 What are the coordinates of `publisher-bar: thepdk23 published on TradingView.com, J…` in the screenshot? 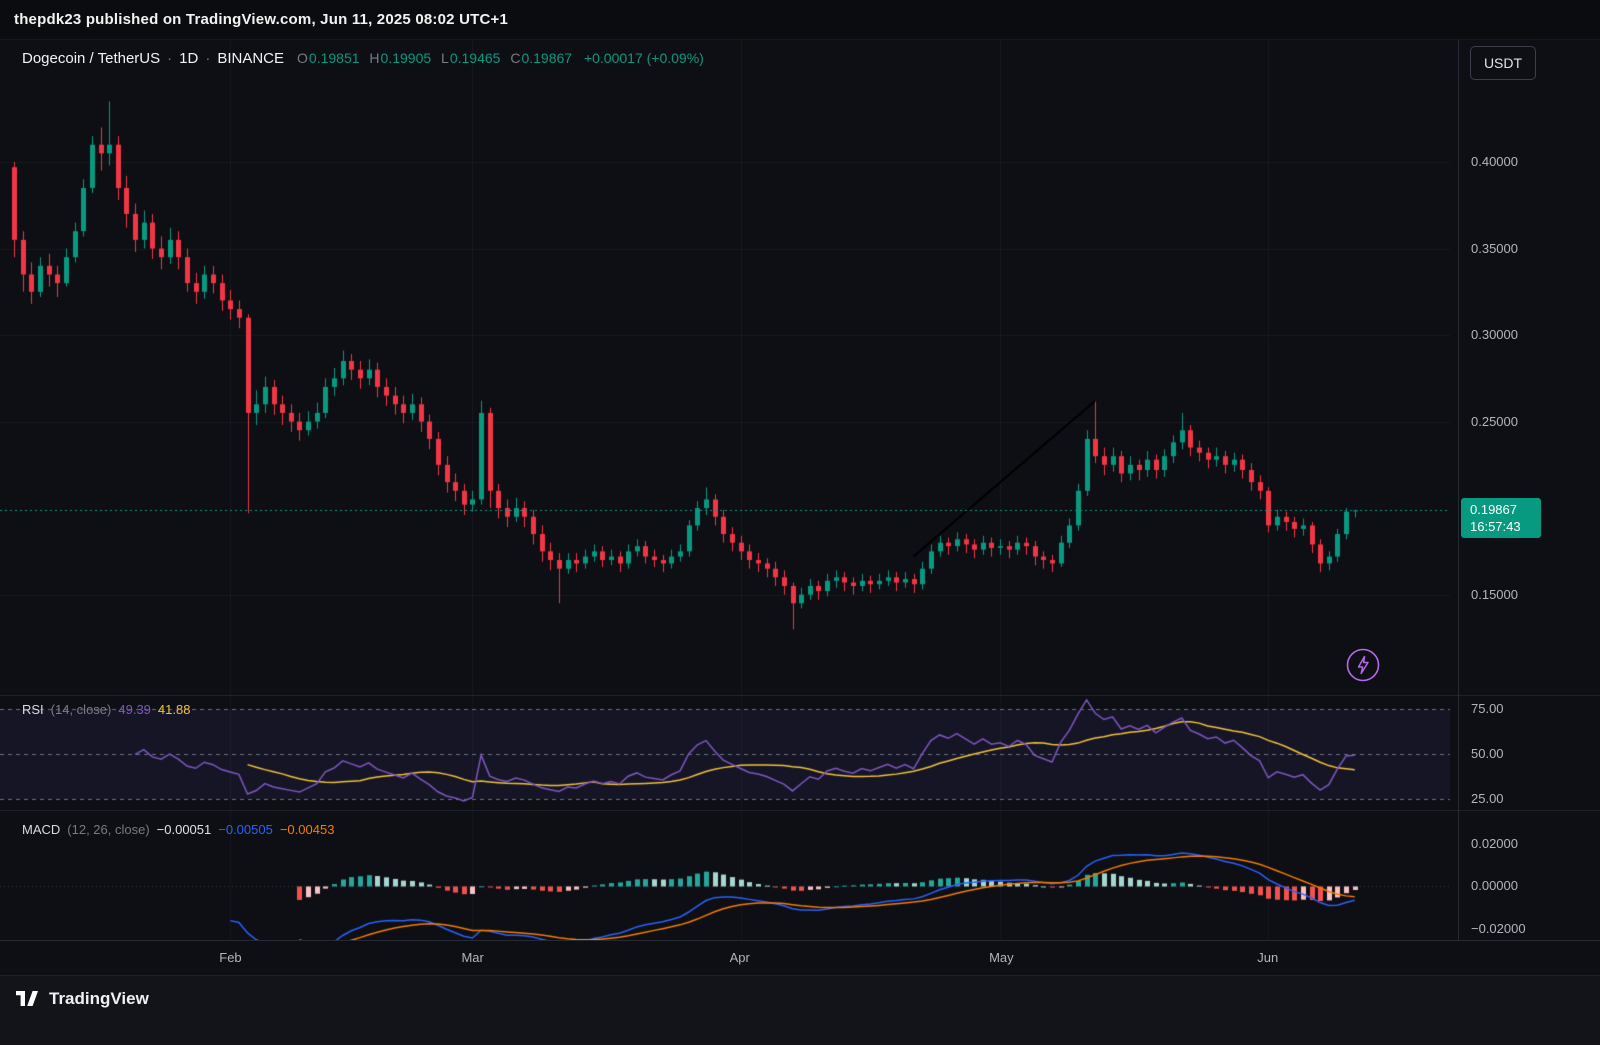 It's located at (800, 20).